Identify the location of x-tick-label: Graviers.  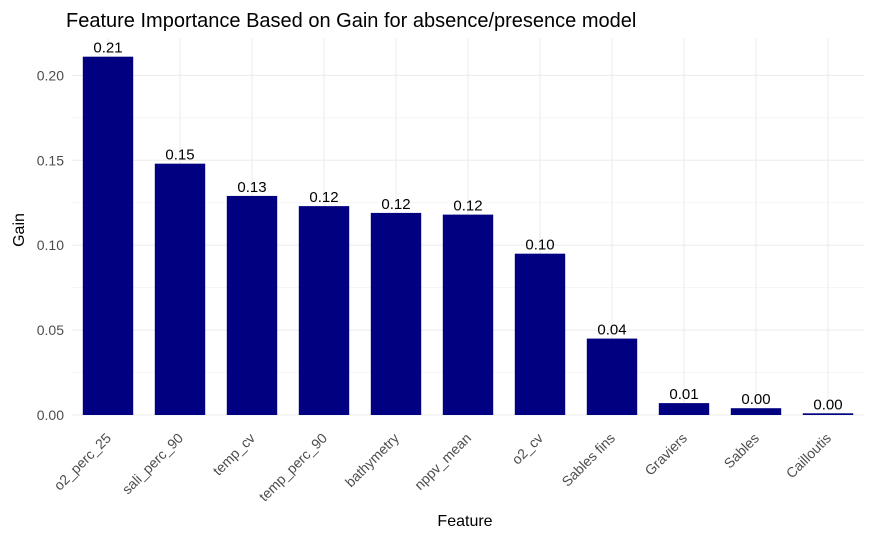
(665, 454).